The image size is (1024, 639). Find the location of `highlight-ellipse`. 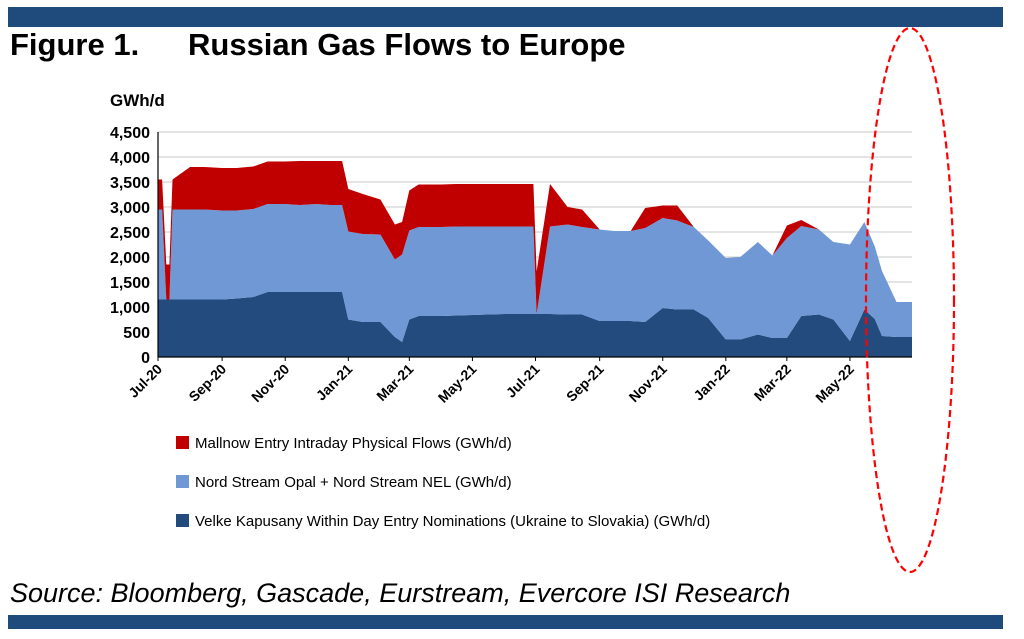

highlight-ellipse is located at coordinates (910, 300).